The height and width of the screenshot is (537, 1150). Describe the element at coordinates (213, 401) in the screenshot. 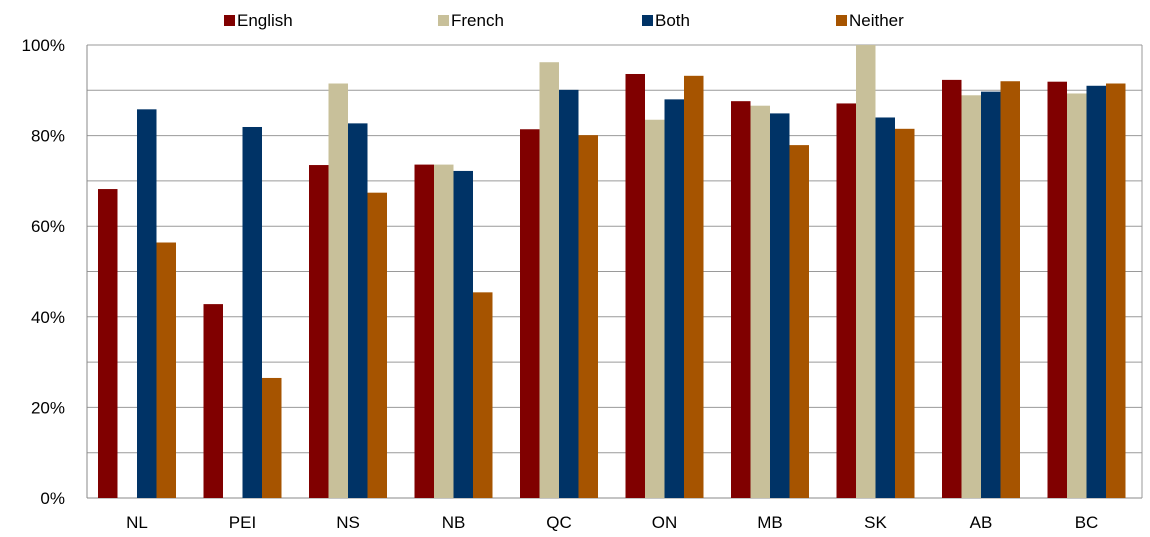

I see `bar-english-pei` at that location.